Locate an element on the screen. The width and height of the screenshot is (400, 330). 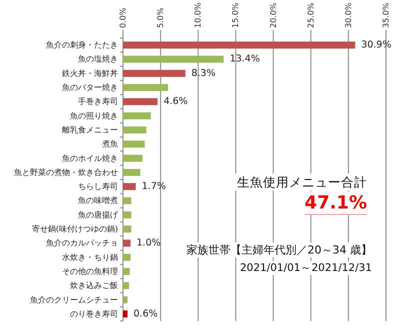
annotation: 家族世帯【主婦年代別／20～34 歳】 is located at coordinates (279, 250).